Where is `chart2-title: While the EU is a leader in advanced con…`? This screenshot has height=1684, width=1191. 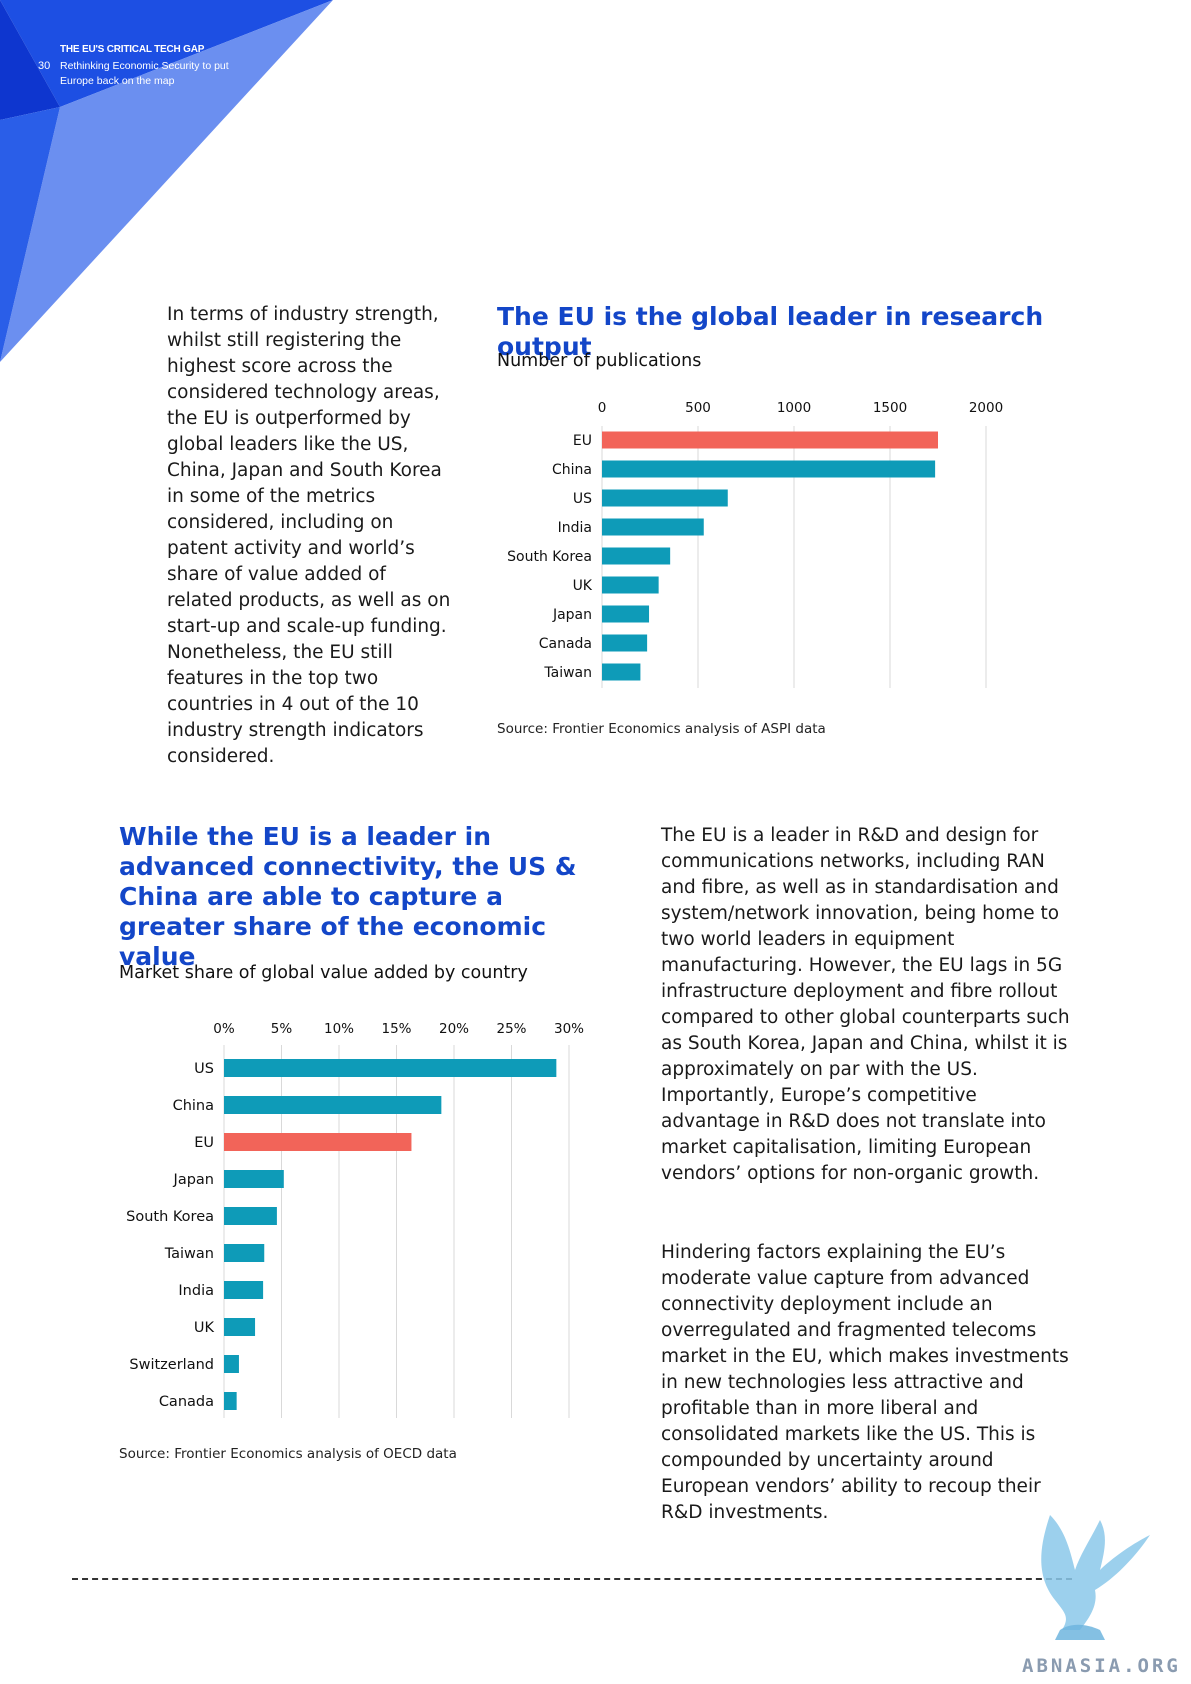
chart2-title: While the EU is a leader in advanced con… is located at coordinates (348, 896).